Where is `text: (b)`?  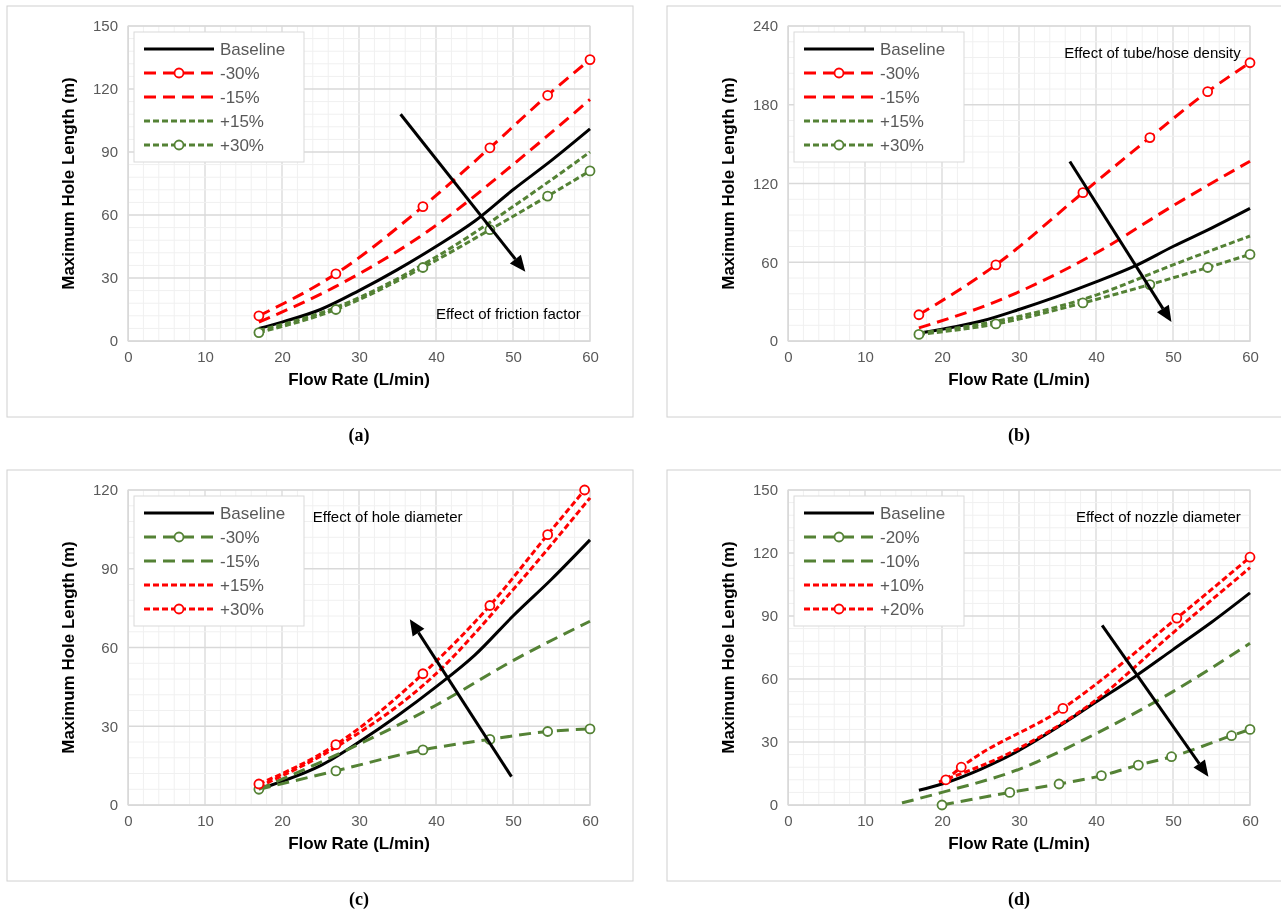 text: (b) is located at coordinates (1019, 435).